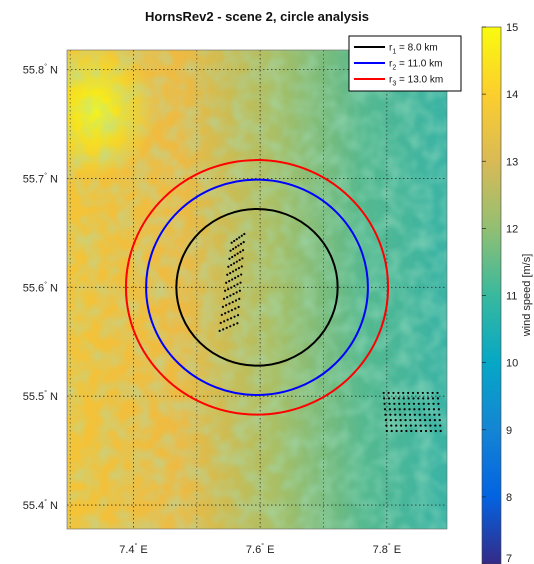 This screenshot has width=534, height=564. Describe the element at coordinates (260, 549) in the screenshot. I see `lon-tick-label: 7.6° E` at that location.